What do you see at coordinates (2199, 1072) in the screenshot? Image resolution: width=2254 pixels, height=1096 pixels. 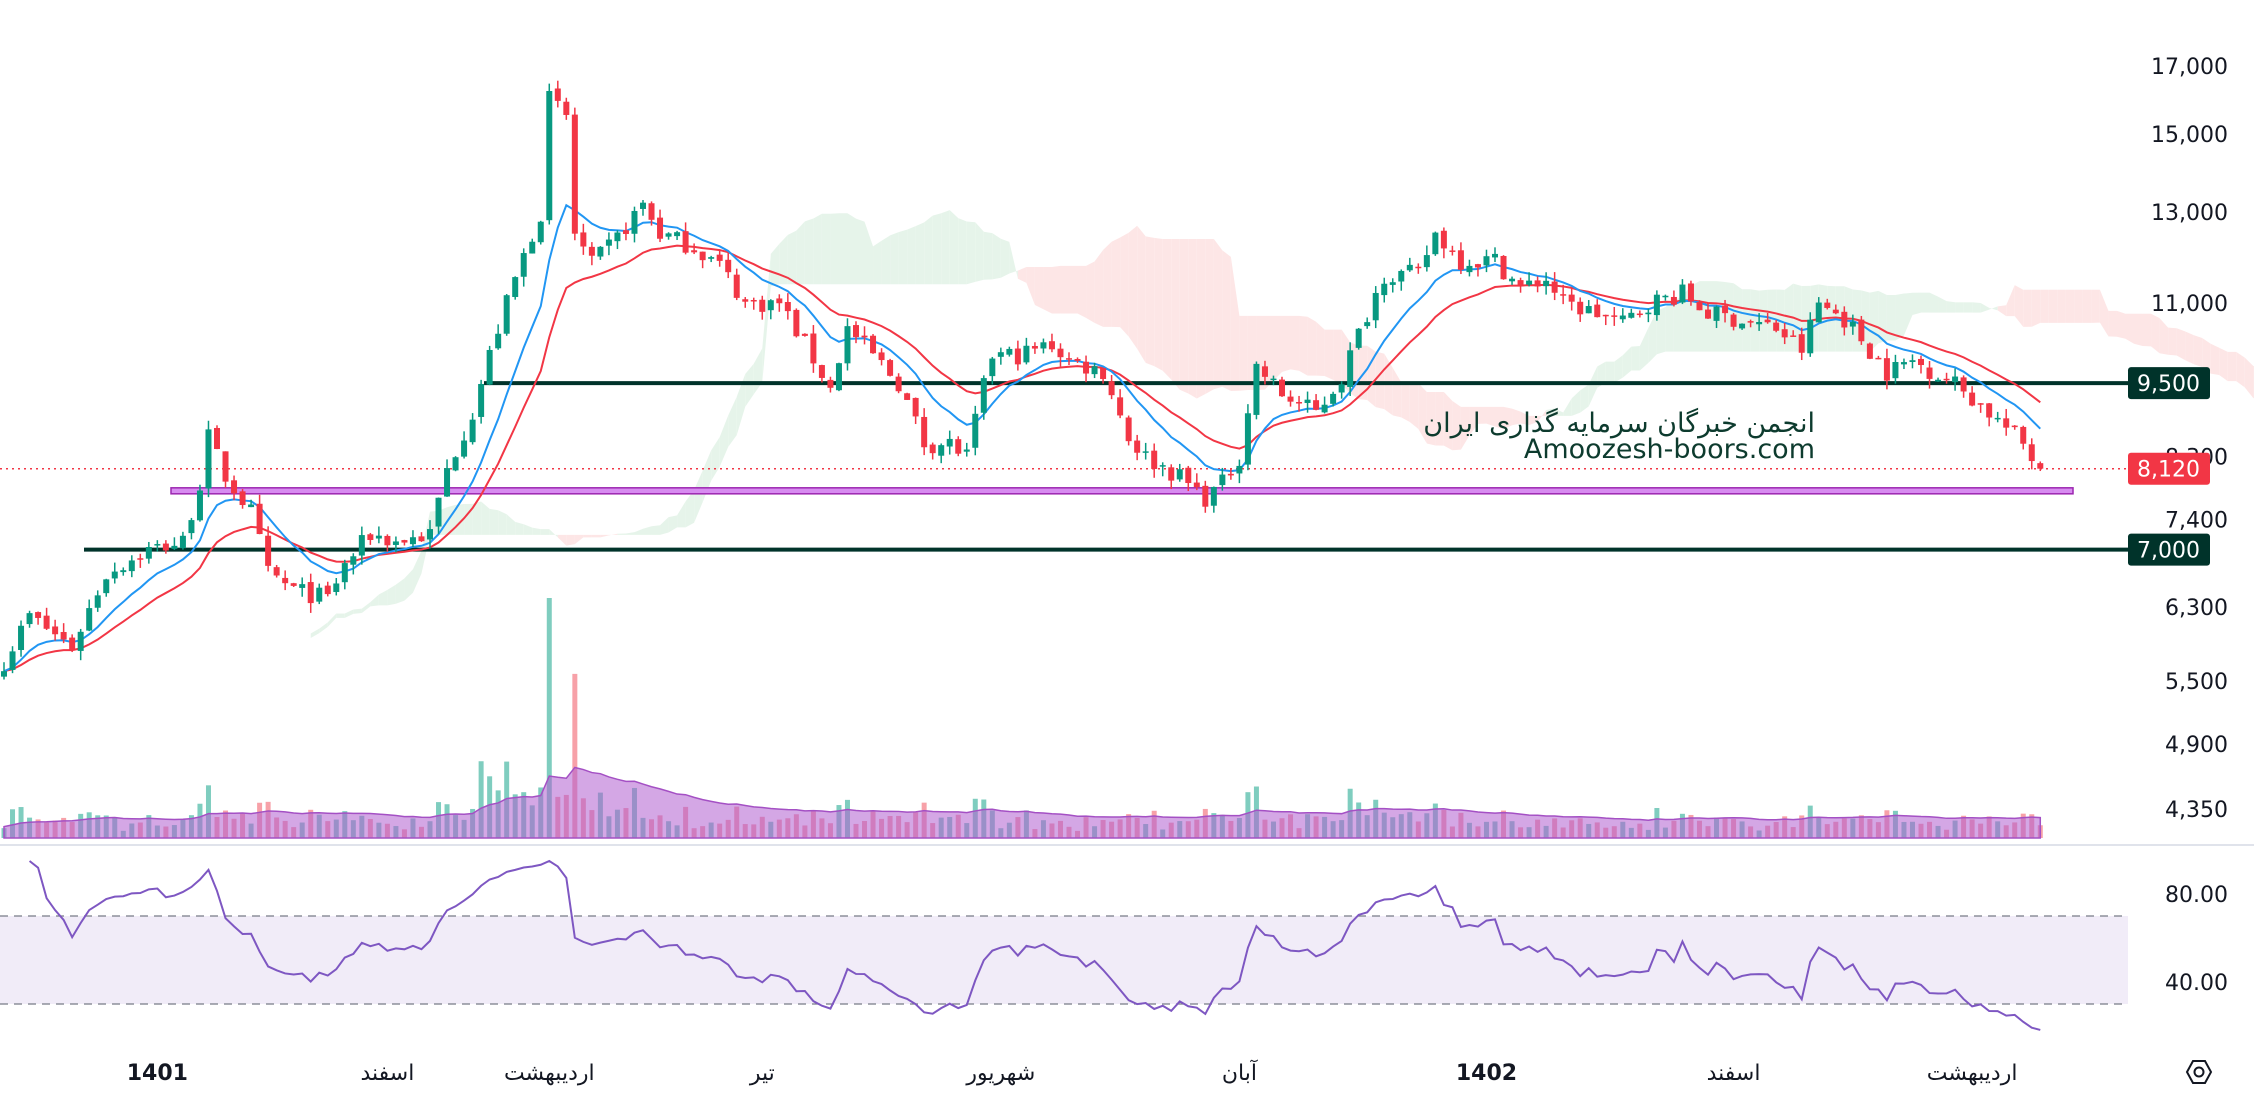 I see `gear-icon` at bounding box center [2199, 1072].